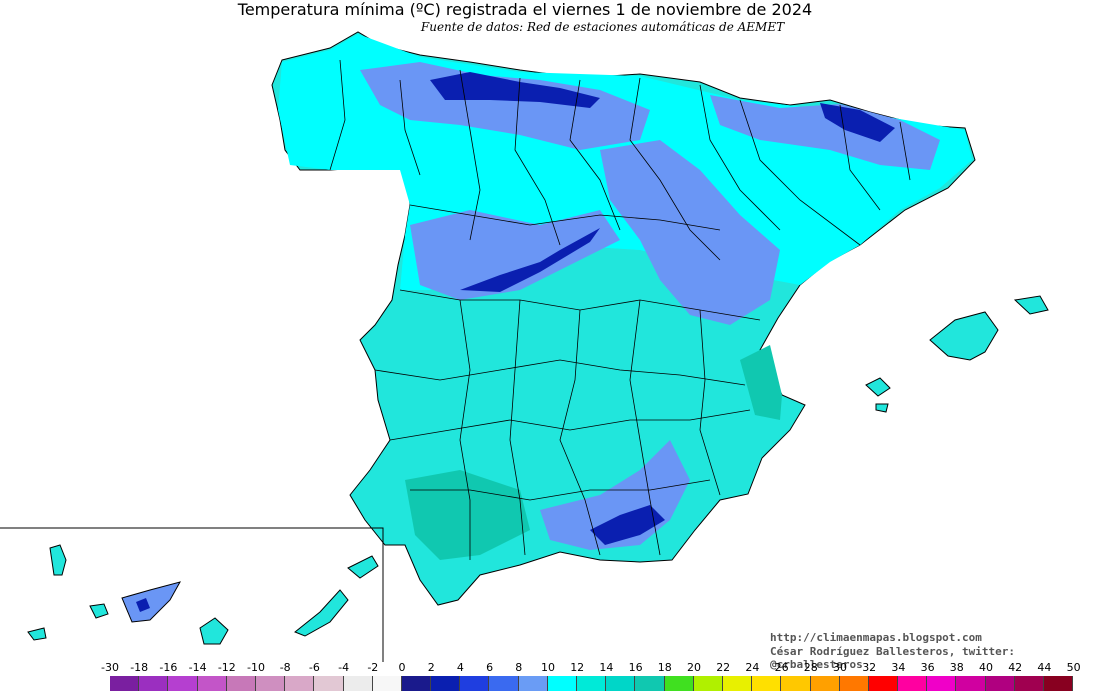 This screenshot has height=696, width=1098. What do you see at coordinates (898, 667) in the screenshot?
I see `legend-label: 34` at bounding box center [898, 667].